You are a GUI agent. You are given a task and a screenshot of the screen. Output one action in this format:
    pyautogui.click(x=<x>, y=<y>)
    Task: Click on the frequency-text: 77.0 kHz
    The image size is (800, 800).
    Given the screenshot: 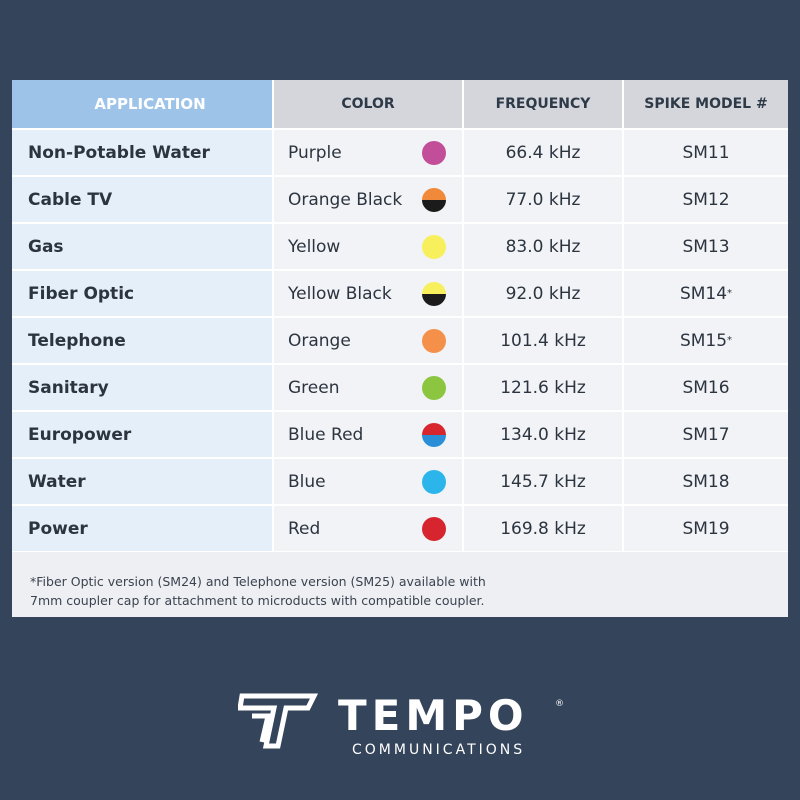 What is the action you would take?
    pyautogui.click(x=543, y=199)
    